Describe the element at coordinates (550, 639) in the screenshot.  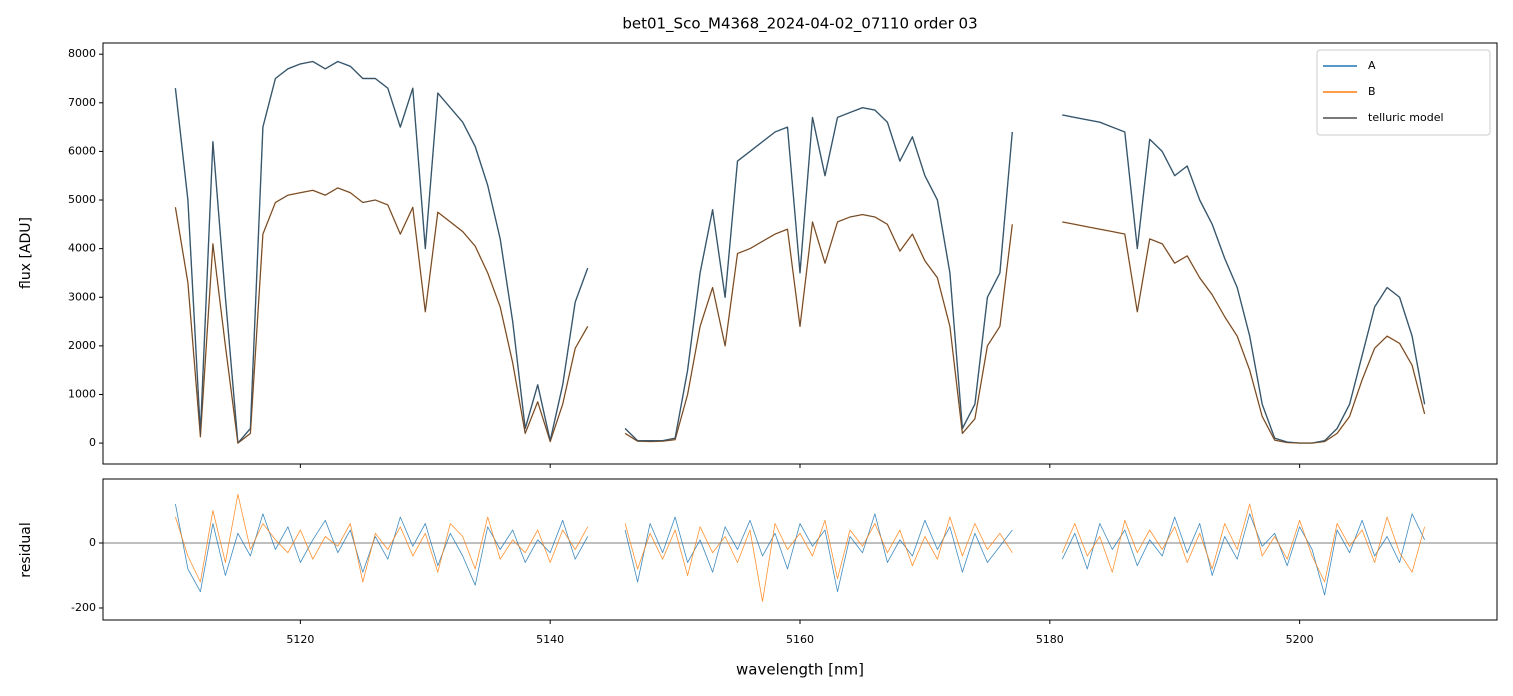
I see `x-tick-label: 5140` at that location.